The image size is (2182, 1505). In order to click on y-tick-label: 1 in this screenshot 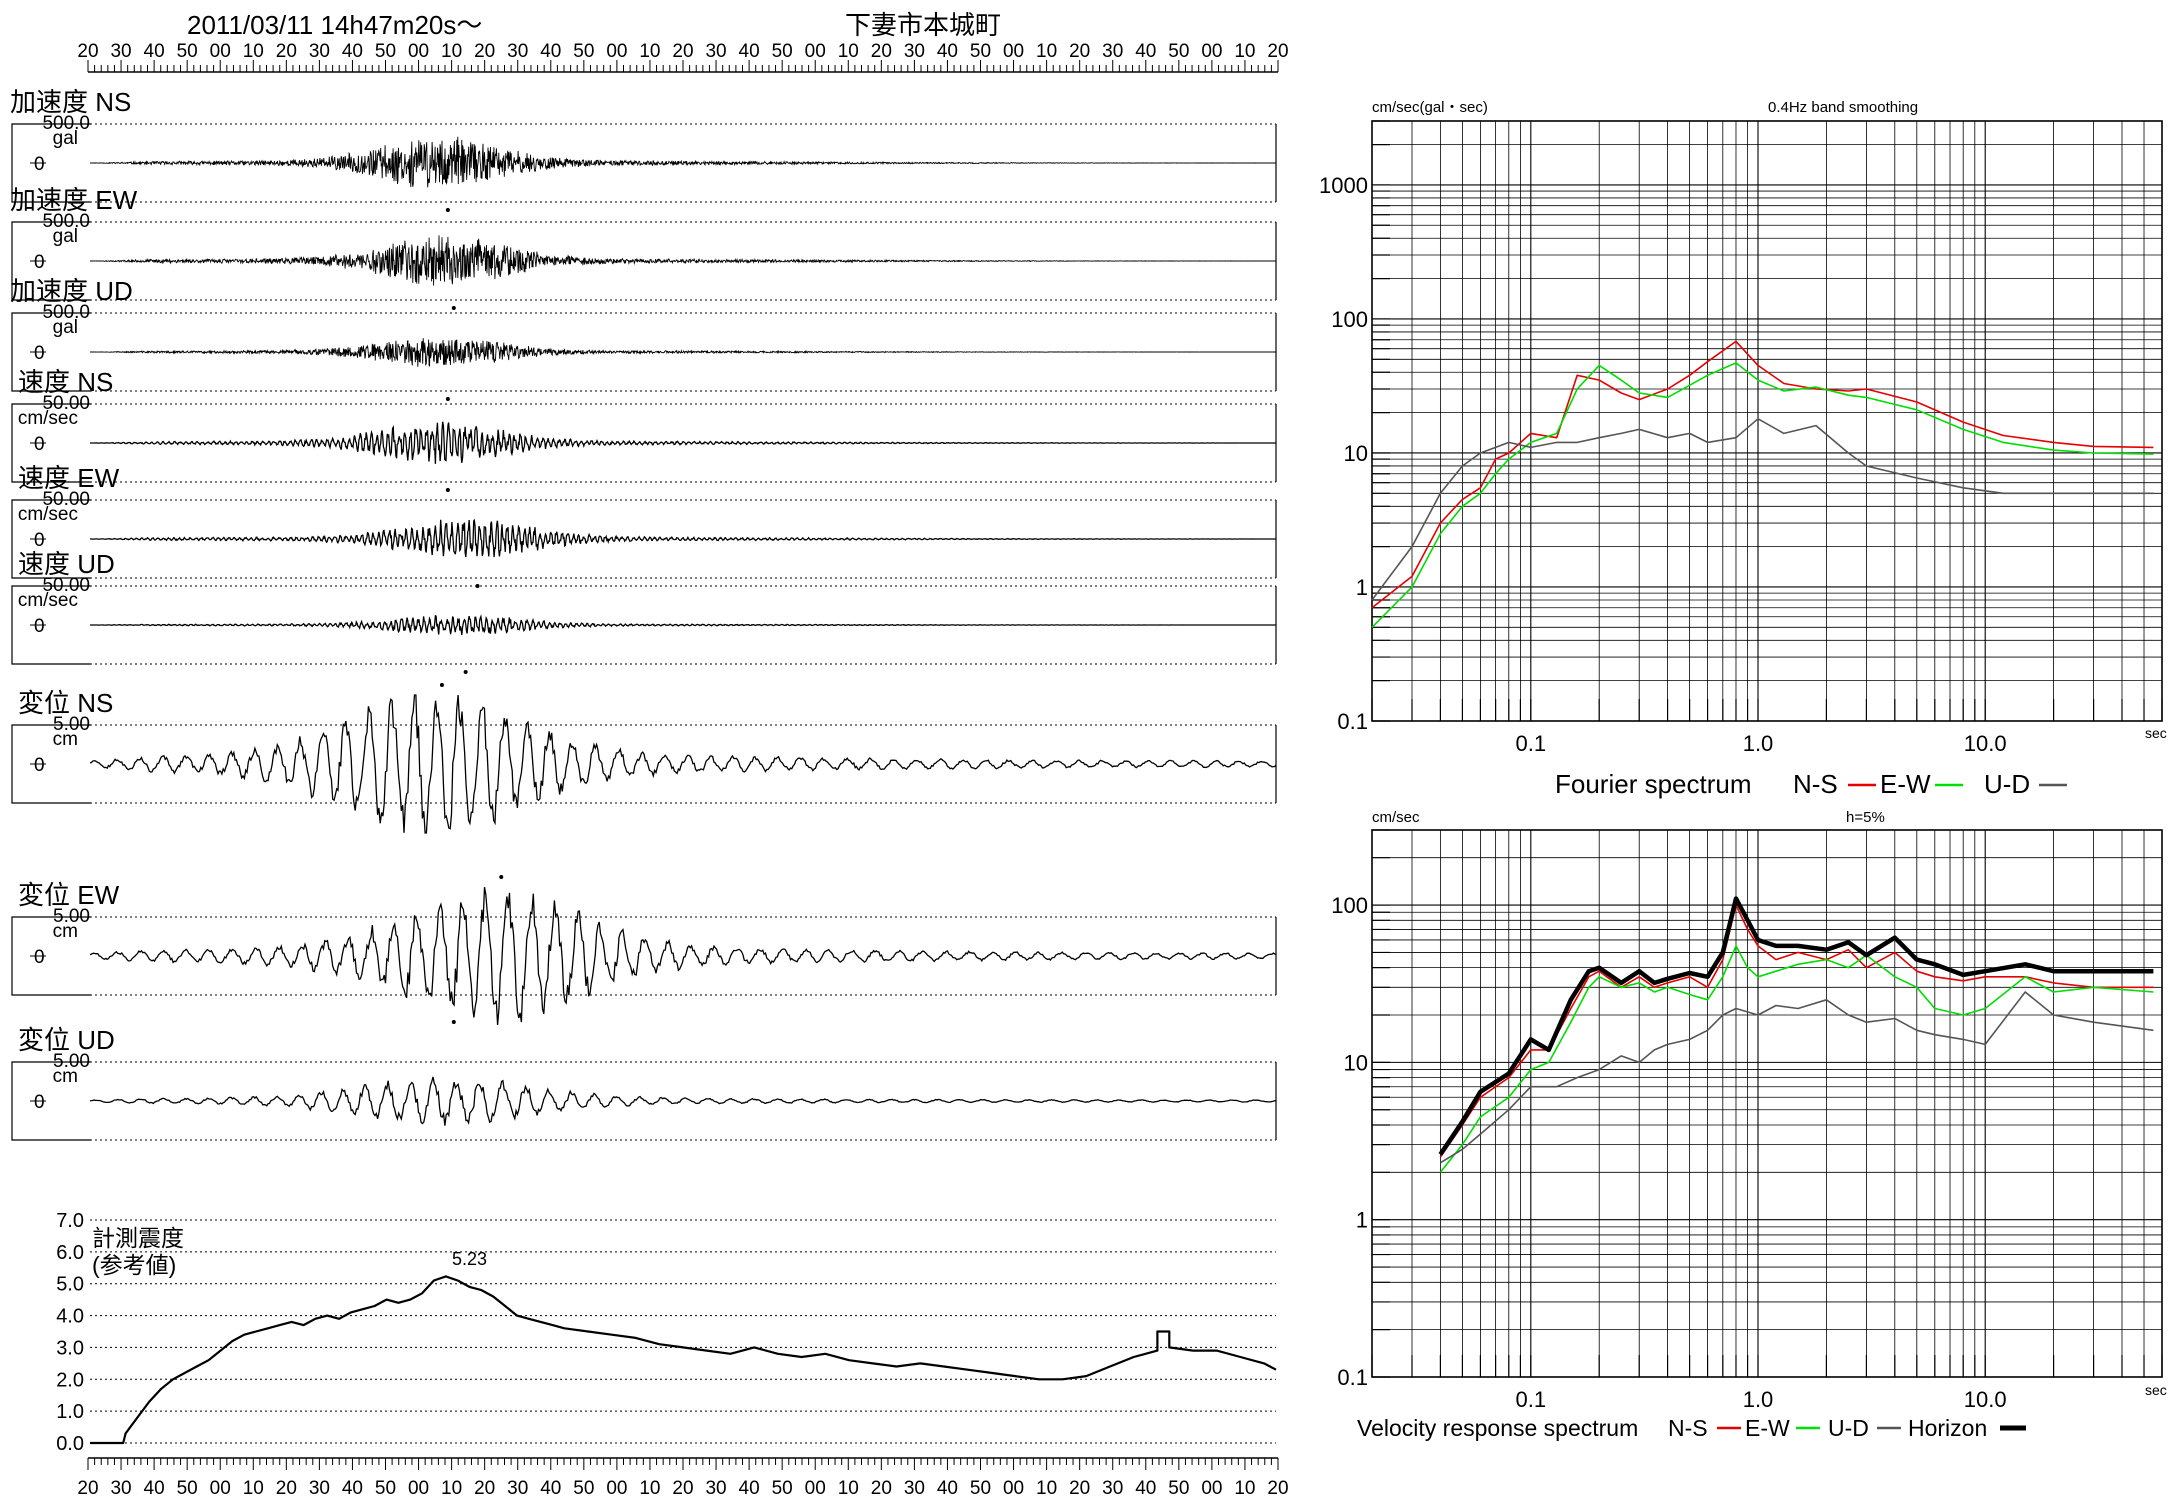, I will do `click(1362, 587)`.